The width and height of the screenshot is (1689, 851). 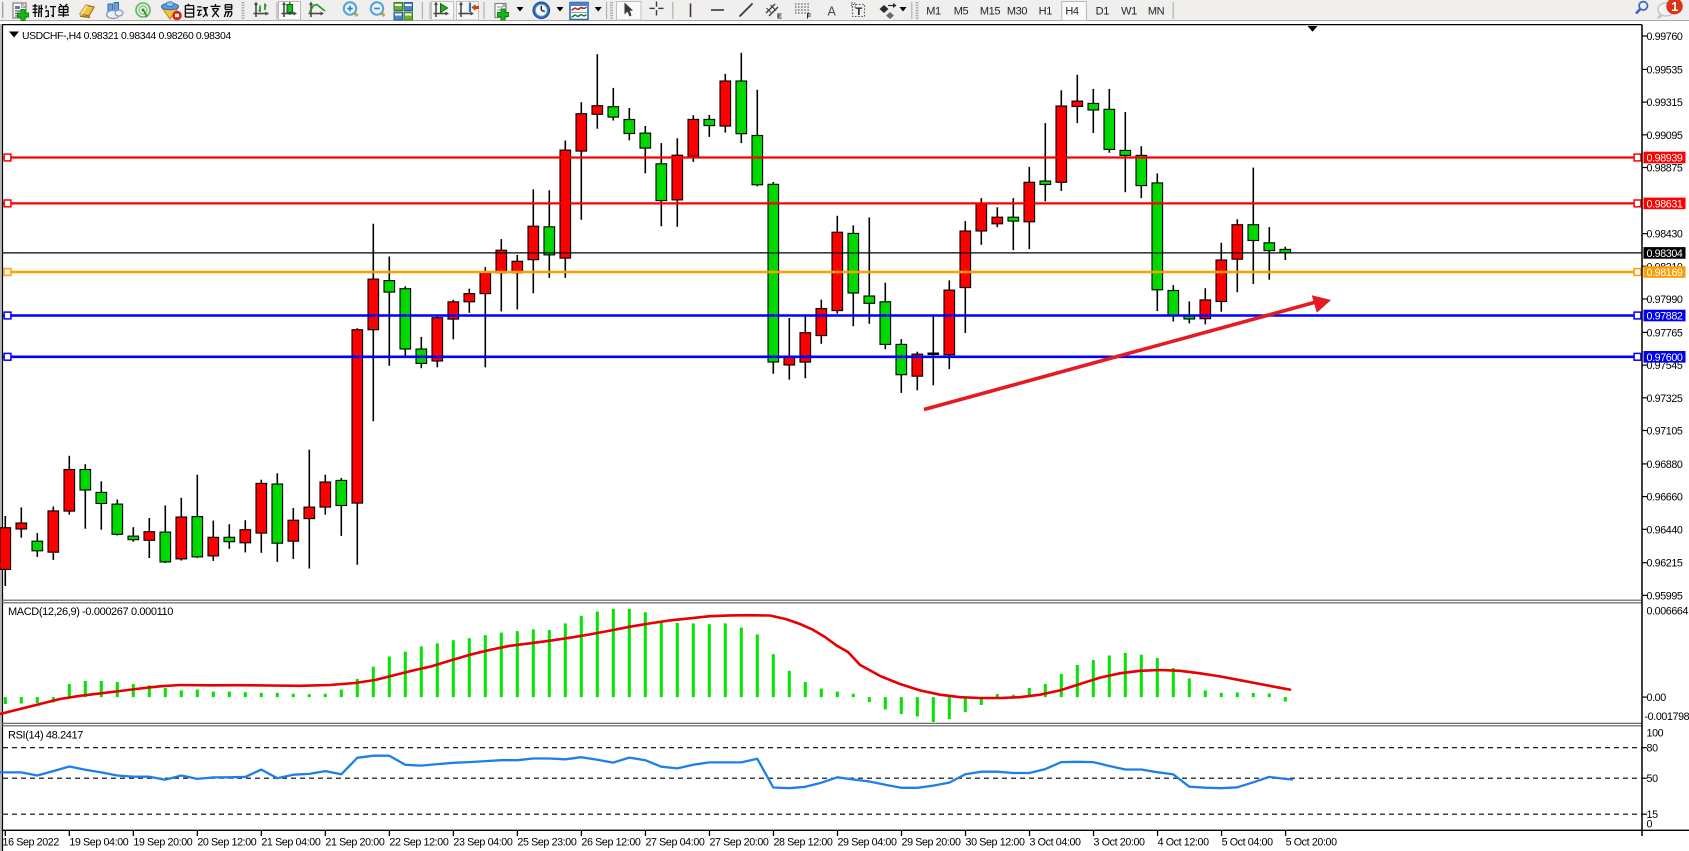 I want to click on svg-text: 0.98304, so click(x=1665, y=254).